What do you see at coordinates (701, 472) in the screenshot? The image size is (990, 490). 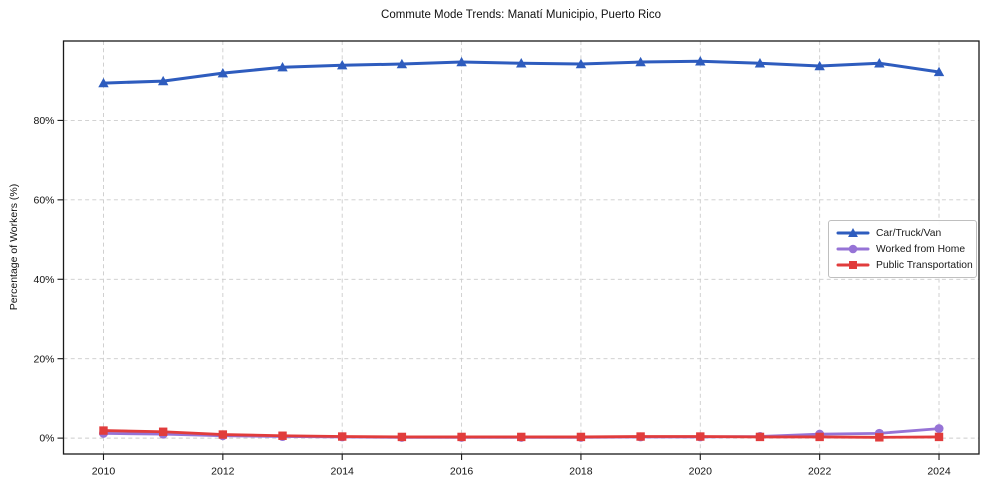 I see `x-tick-label: 2020` at bounding box center [701, 472].